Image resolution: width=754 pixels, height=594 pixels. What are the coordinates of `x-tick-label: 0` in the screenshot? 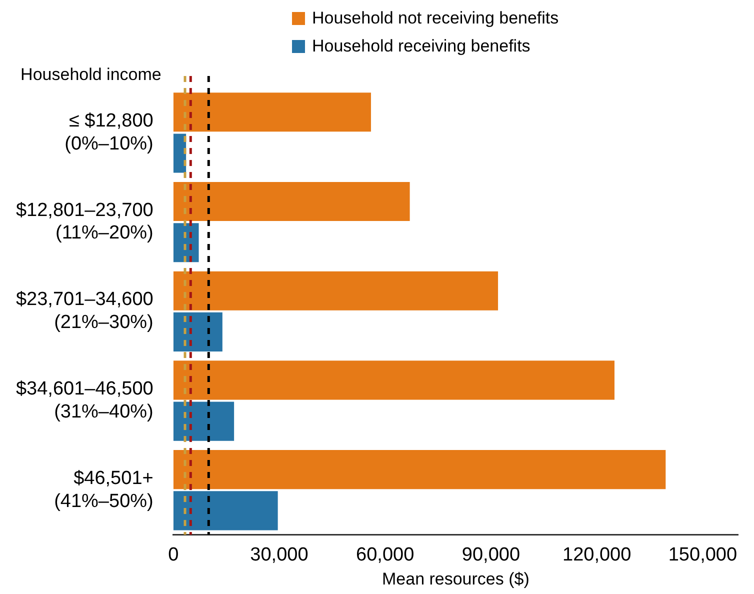 It's located at (173, 555).